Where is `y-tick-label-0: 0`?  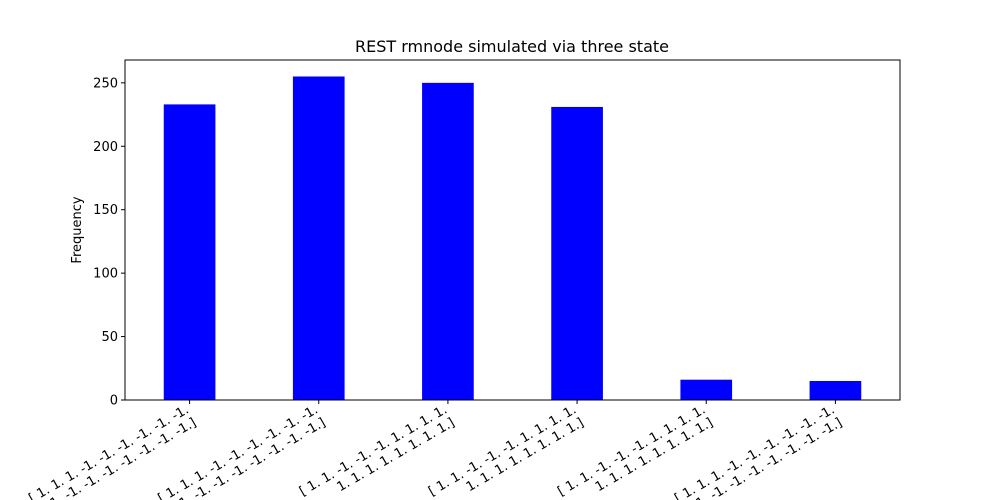 y-tick-label-0: 0 is located at coordinates (114, 401).